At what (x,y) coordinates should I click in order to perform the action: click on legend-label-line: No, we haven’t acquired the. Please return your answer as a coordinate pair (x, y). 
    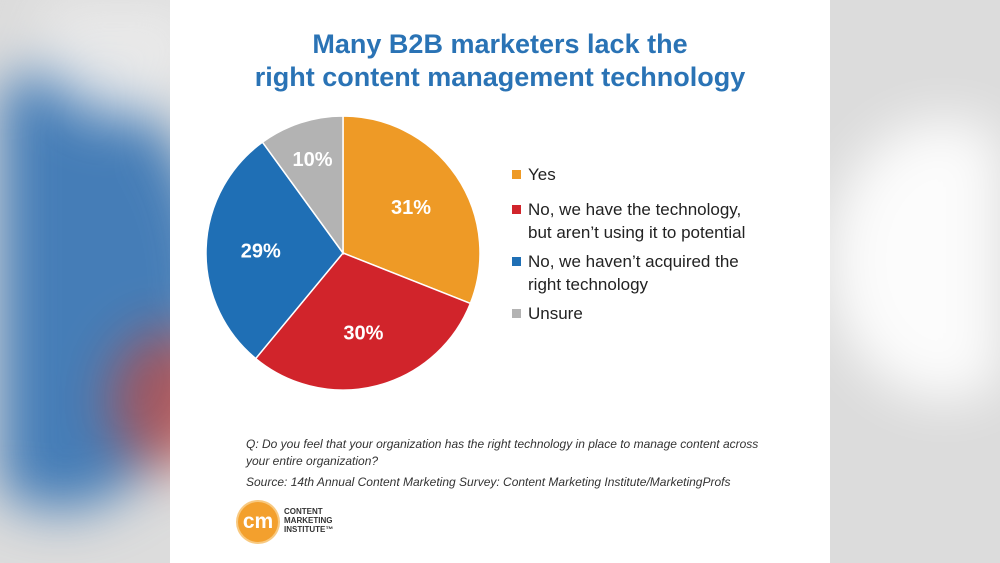
    Looking at the image, I should click on (633, 261).